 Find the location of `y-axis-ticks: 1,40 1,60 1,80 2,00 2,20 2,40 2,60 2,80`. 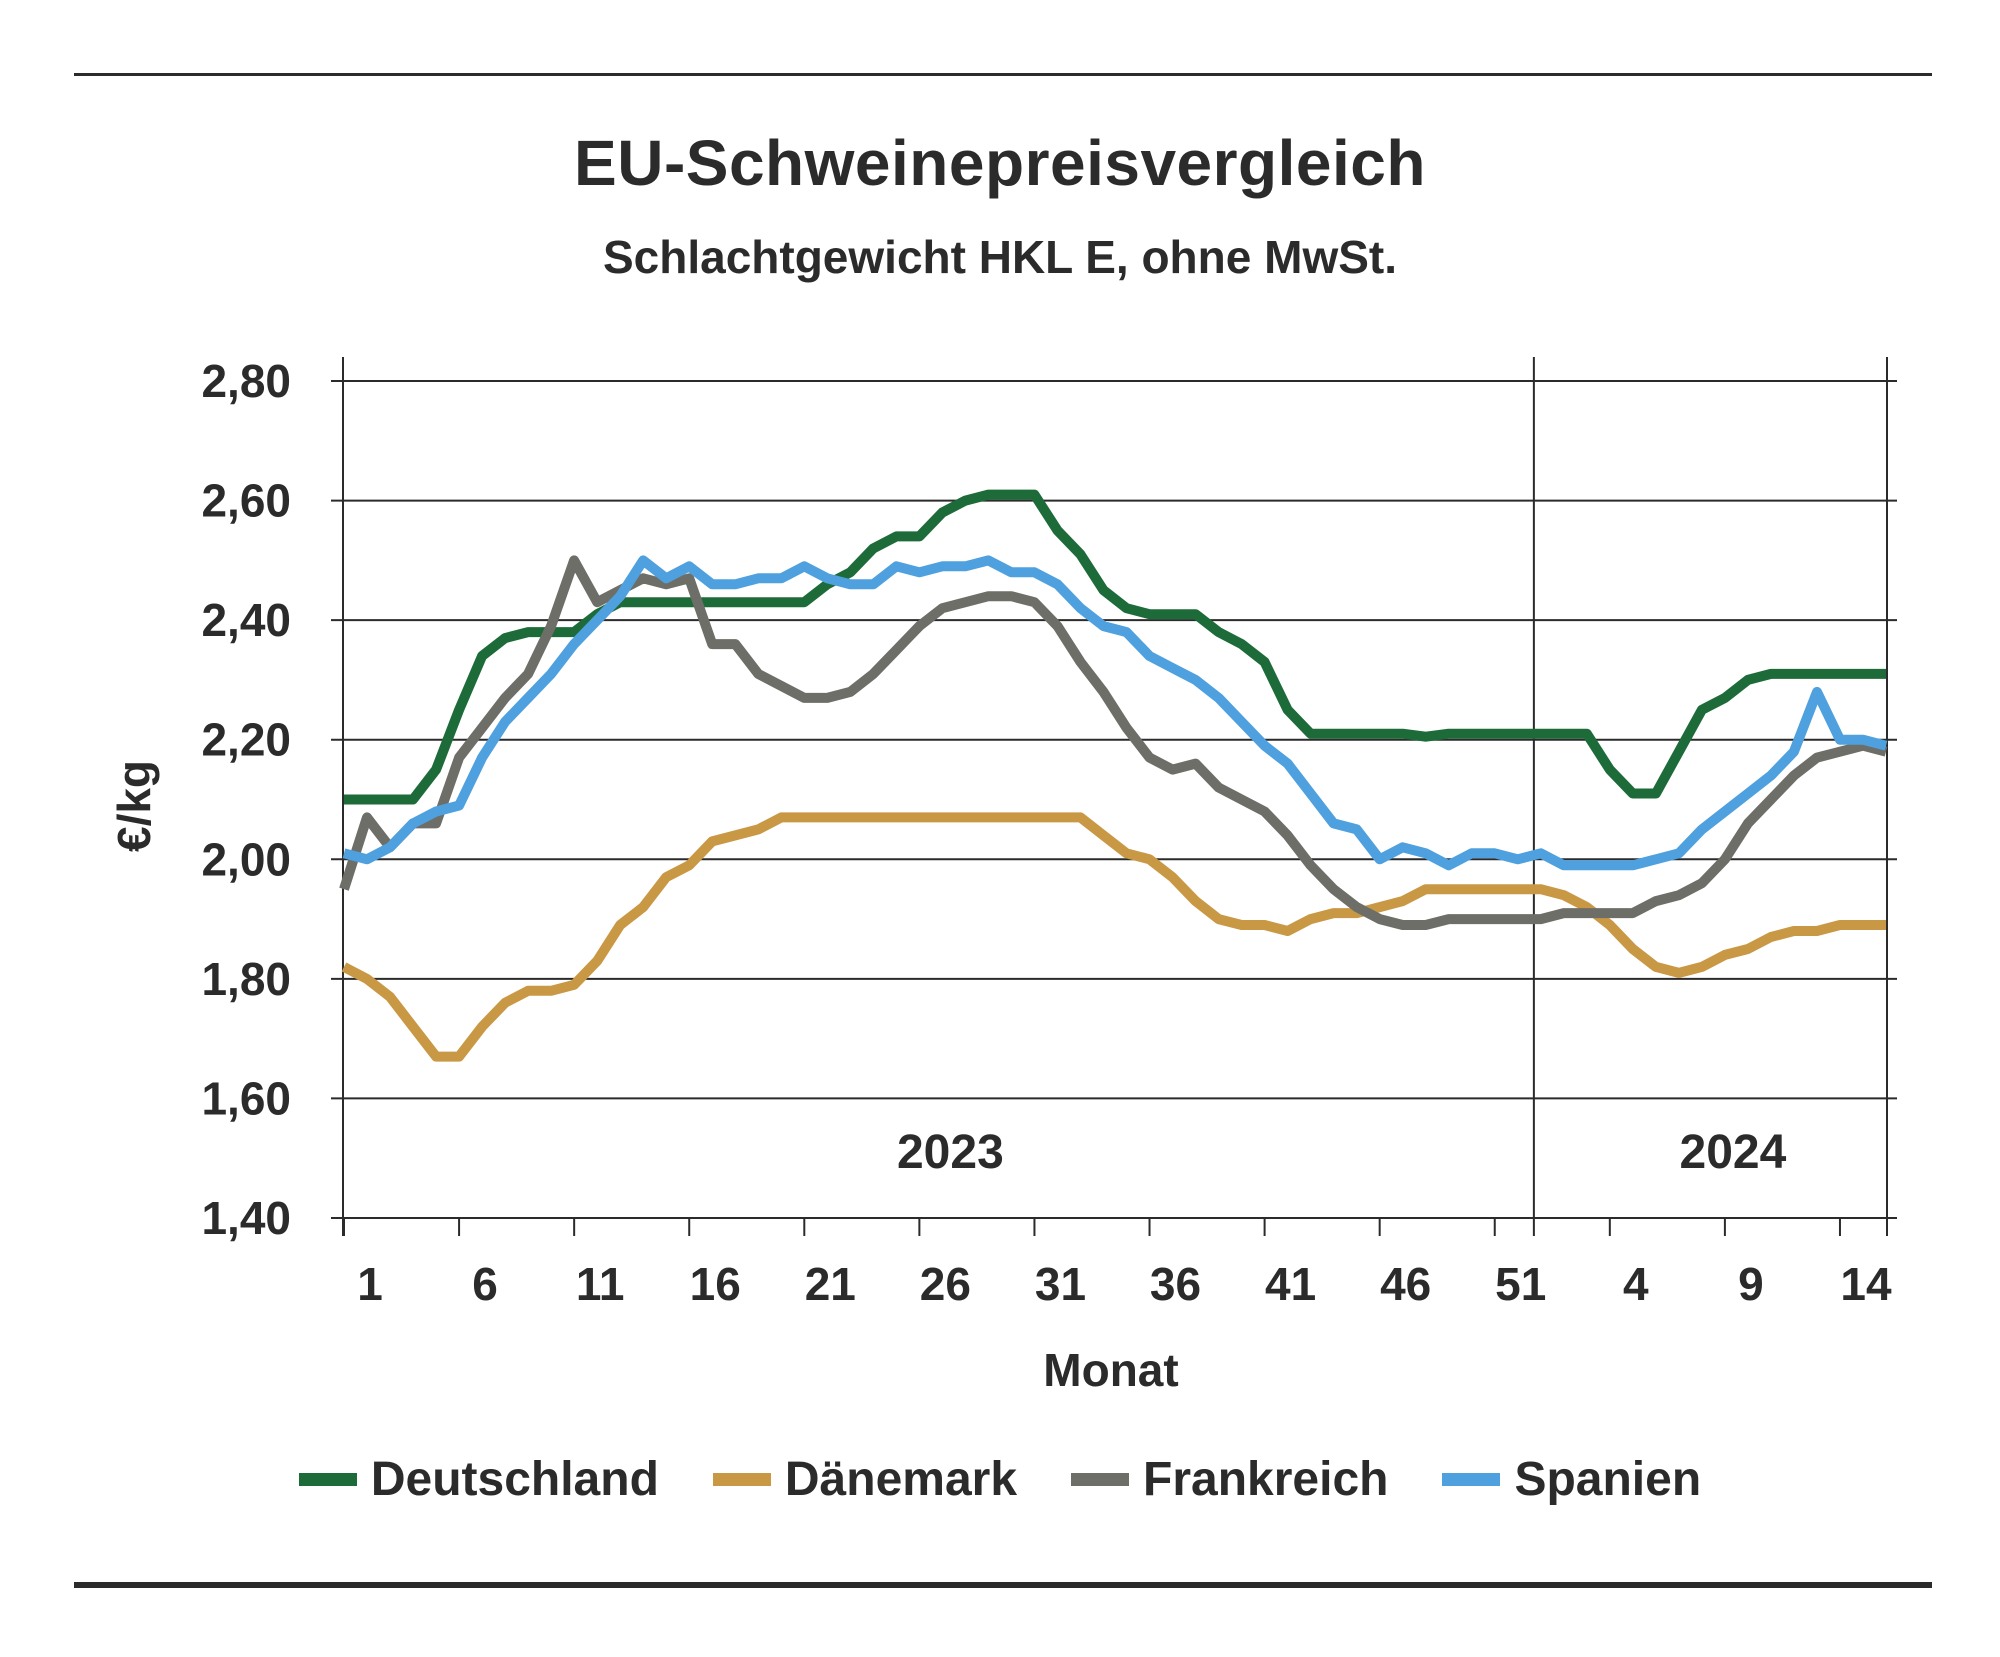

y-axis-ticks: 1,40 1,60 1,80 2,00 2,20 2,40 2,60 2,80 is located at coordinates (246, 799).